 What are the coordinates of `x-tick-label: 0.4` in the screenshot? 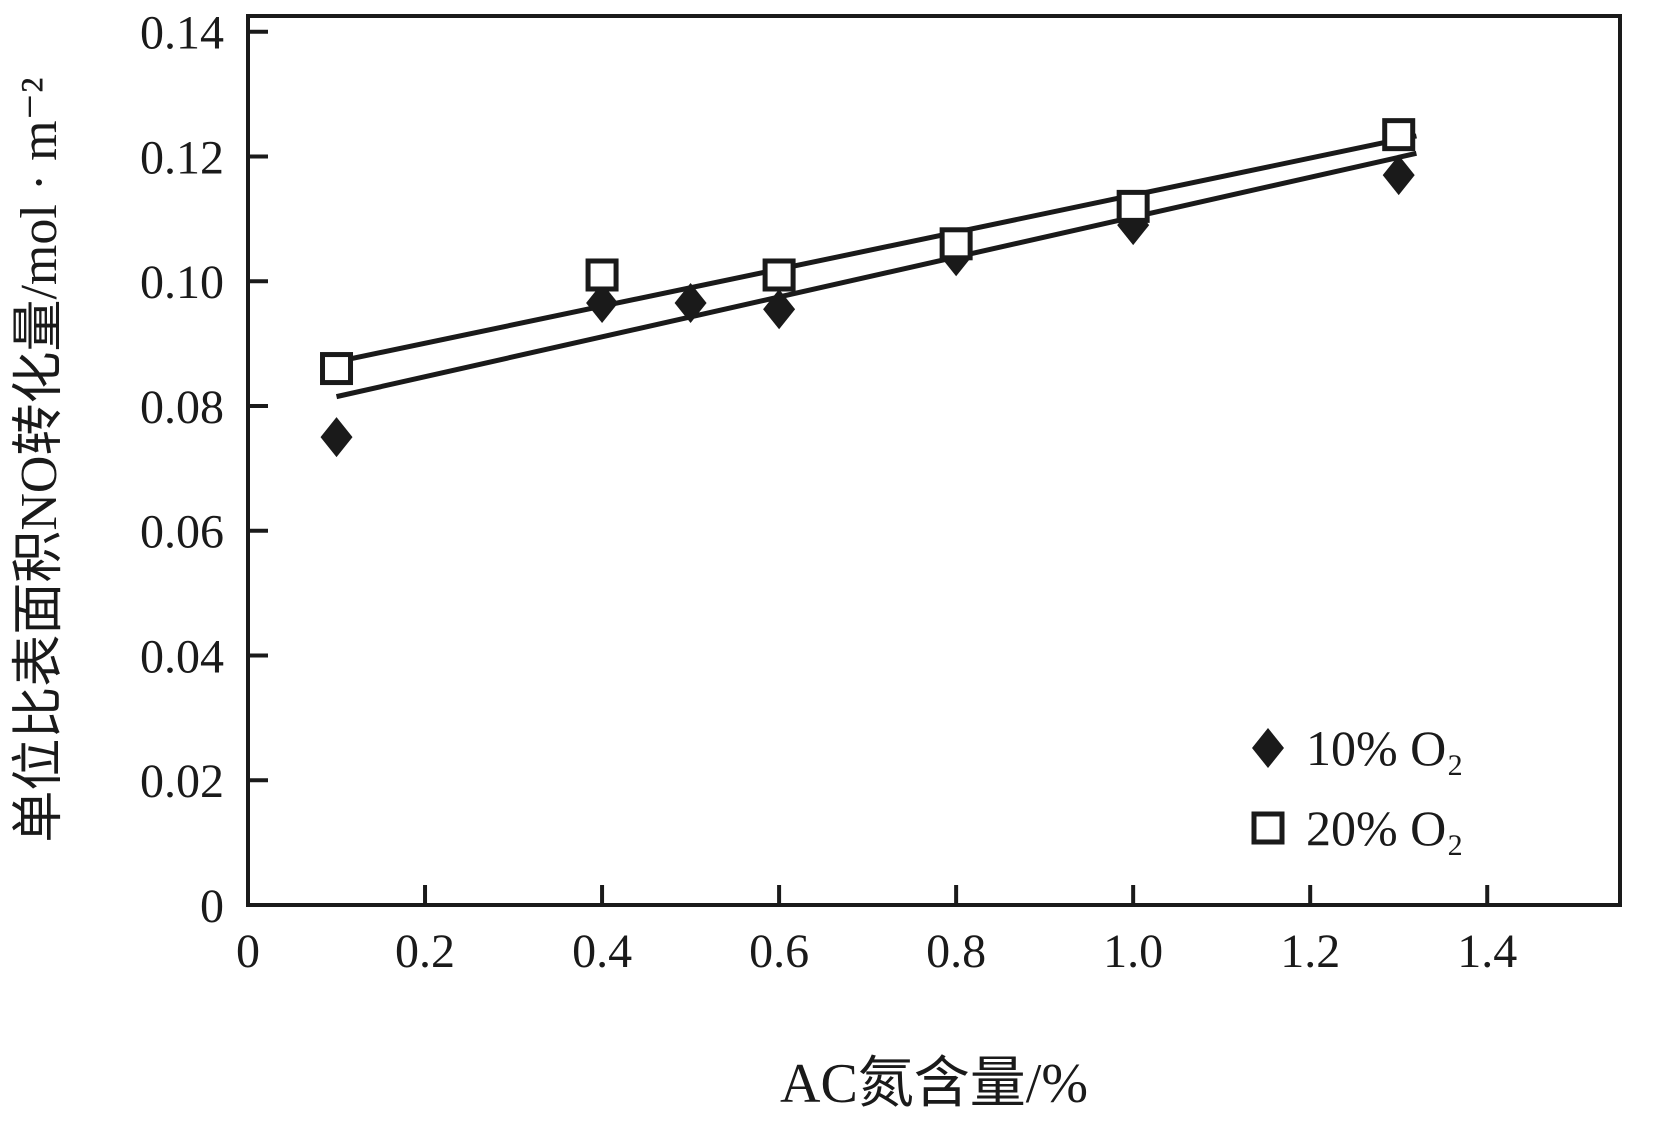 It's located at (602, 951).